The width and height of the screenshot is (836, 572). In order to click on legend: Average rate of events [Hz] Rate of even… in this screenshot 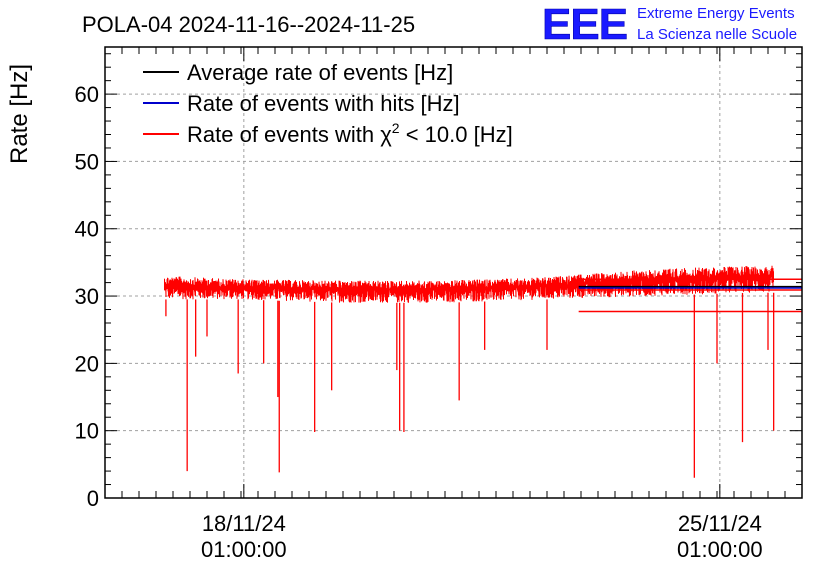, I will do `click(328, 103)`.